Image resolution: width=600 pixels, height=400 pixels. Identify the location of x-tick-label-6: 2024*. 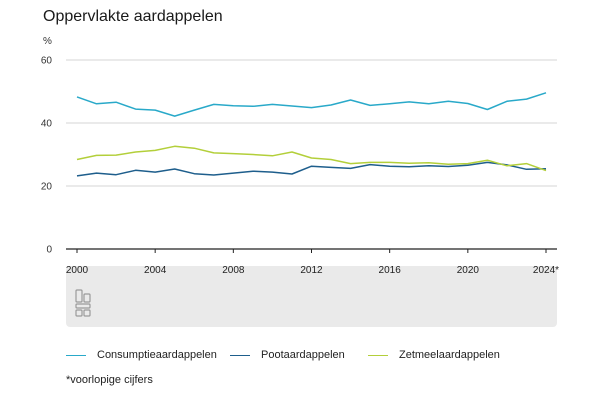
(546, 270).